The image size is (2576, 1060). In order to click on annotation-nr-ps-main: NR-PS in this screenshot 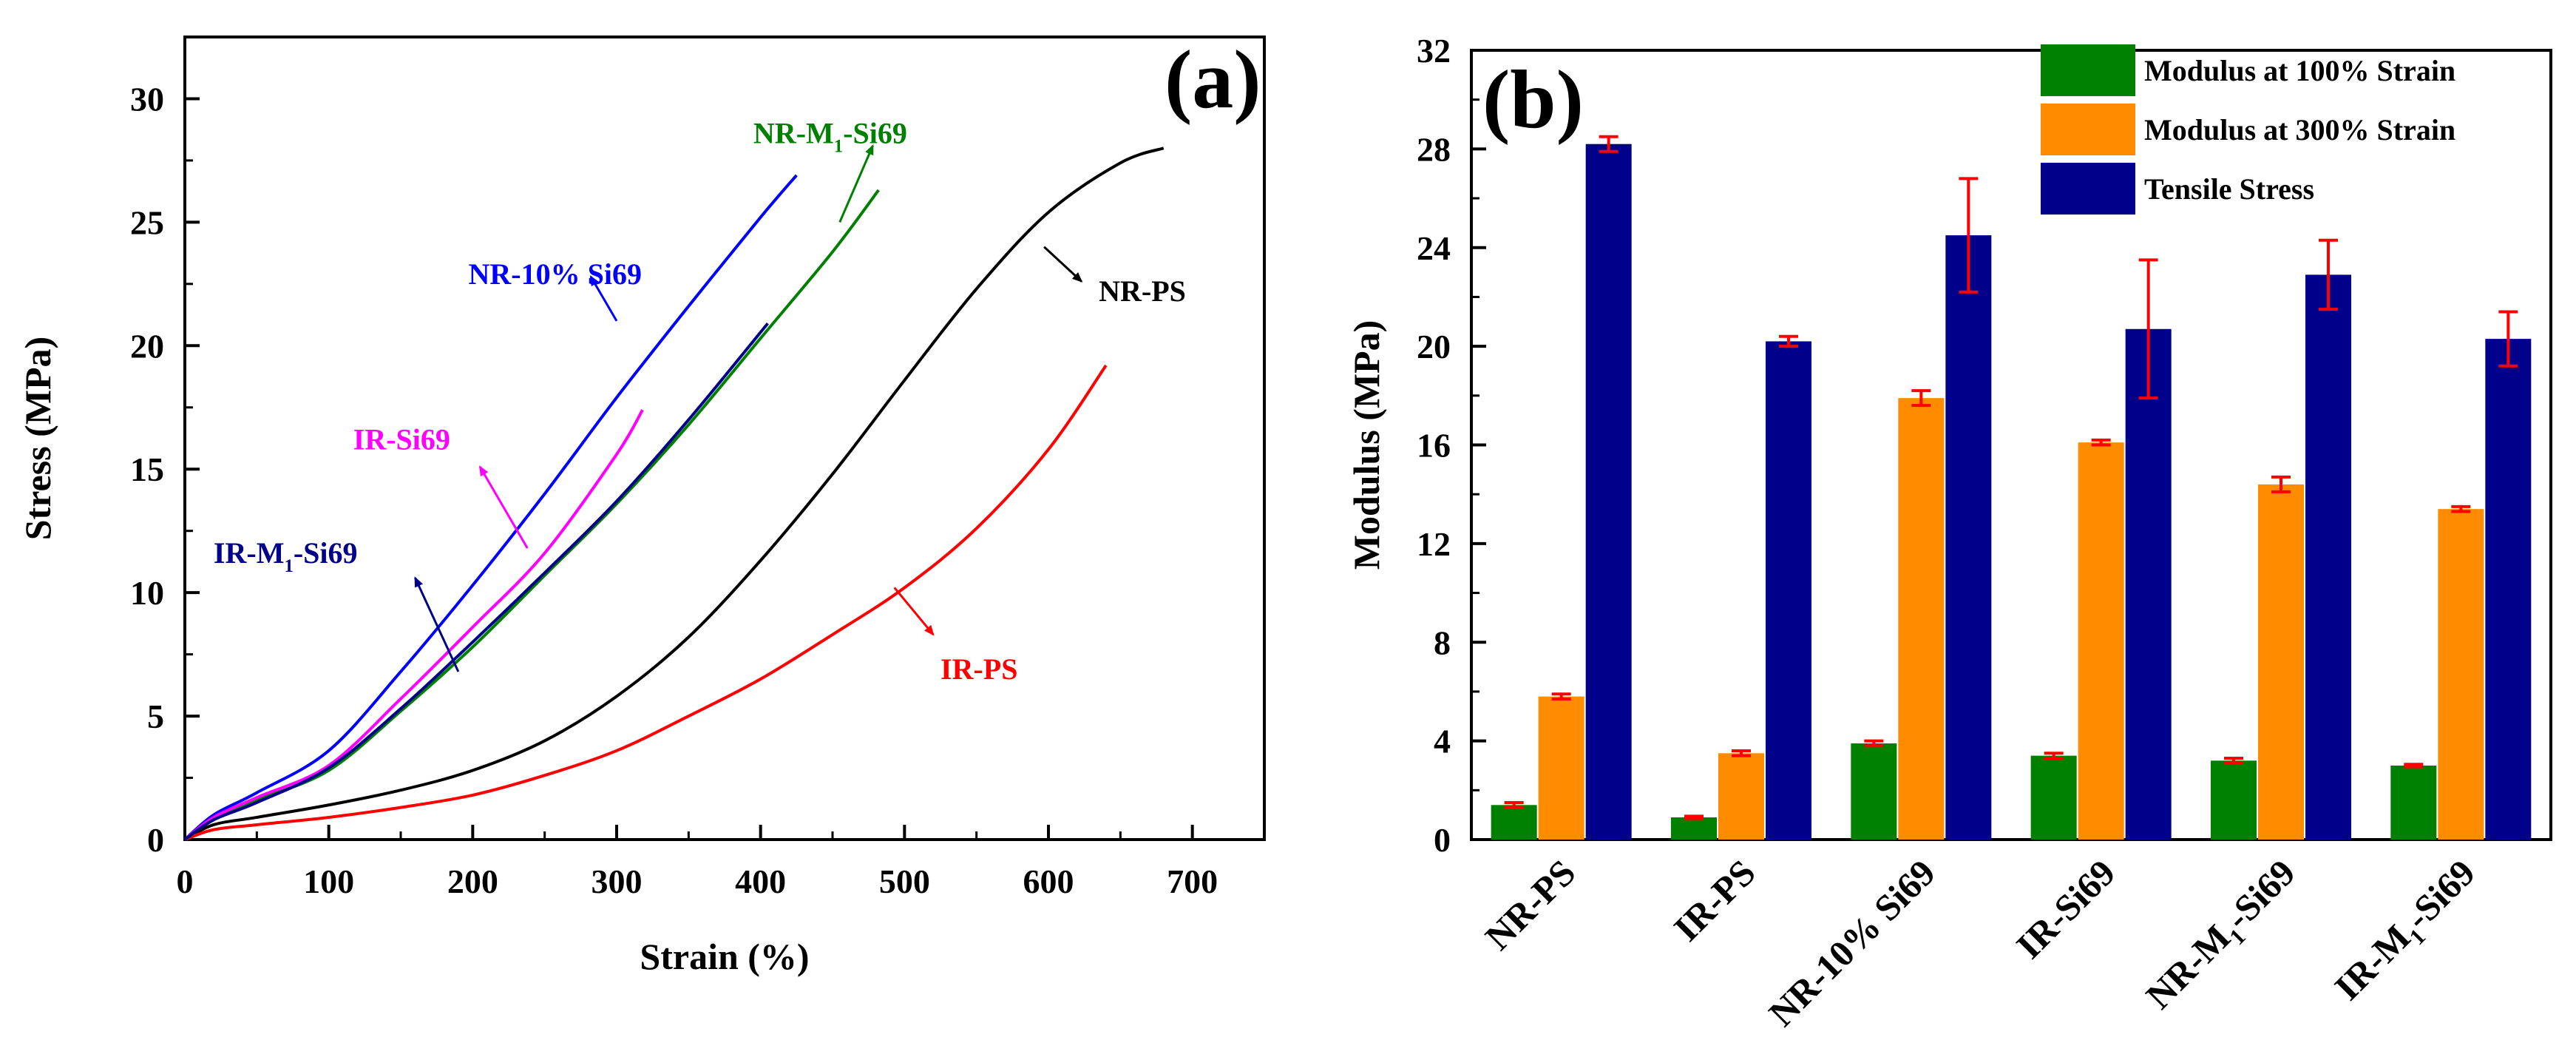, I will do `click(1142, 291)`.